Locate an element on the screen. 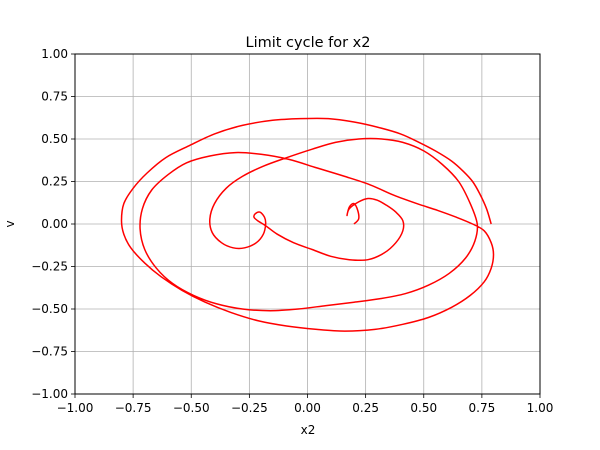  y-tick-label: 0.25 is located at coordinates (54, 182).